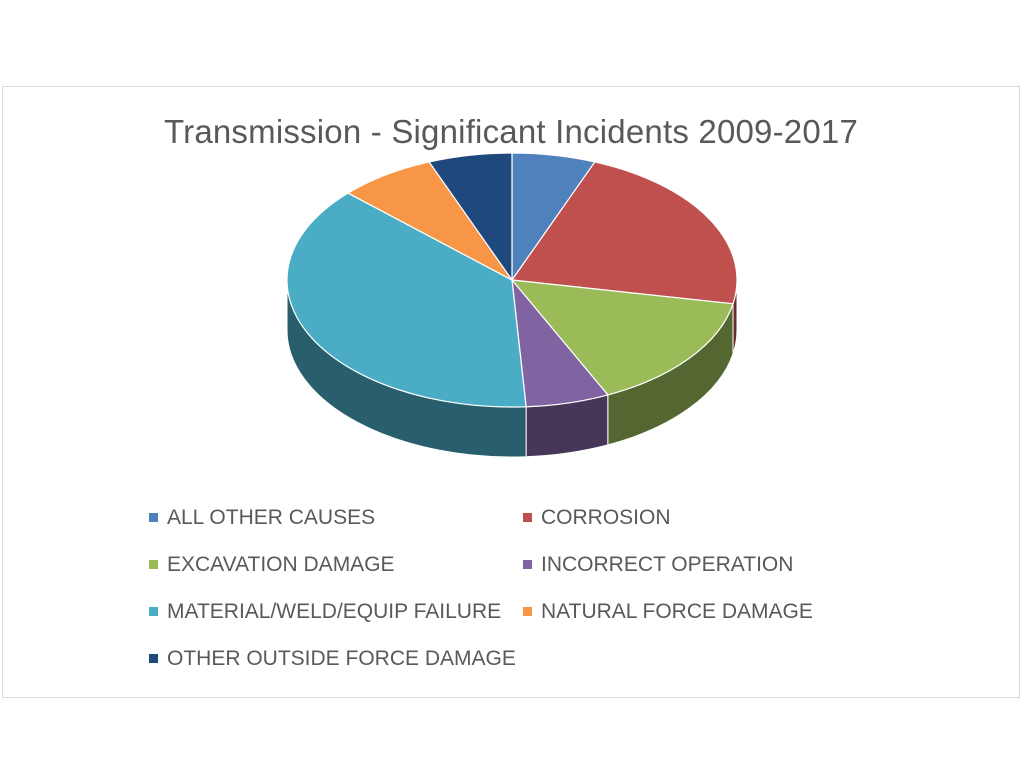 This screenshot has width=1024, height=768. I want to click on legend-item: EXCAVATION DAMAGE, so click(336, 564).